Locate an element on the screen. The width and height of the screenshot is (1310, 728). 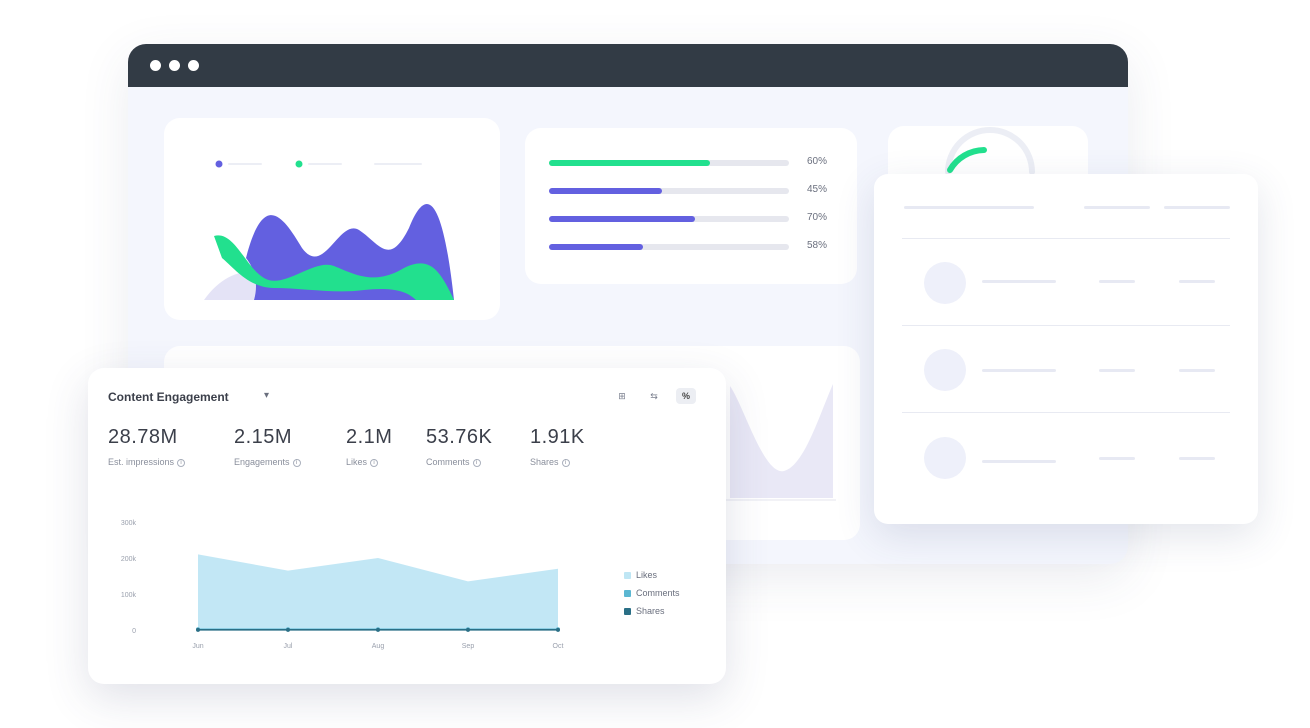
legend-label: Comments is located at coordinates (658, 593).